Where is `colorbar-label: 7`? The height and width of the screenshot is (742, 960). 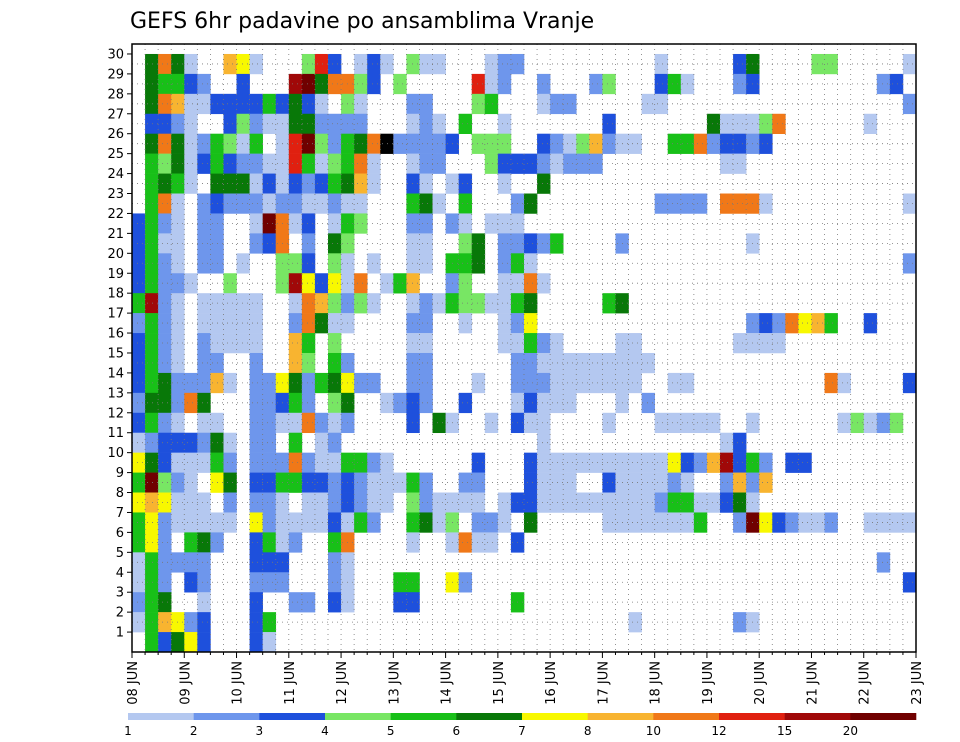
colorbar-label: 7 is located at coordinates (522, 731).